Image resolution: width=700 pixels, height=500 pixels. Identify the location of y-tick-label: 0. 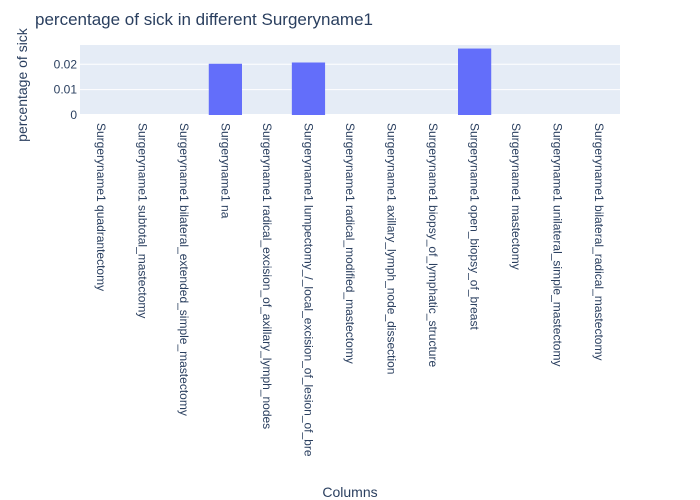
(73, 115).